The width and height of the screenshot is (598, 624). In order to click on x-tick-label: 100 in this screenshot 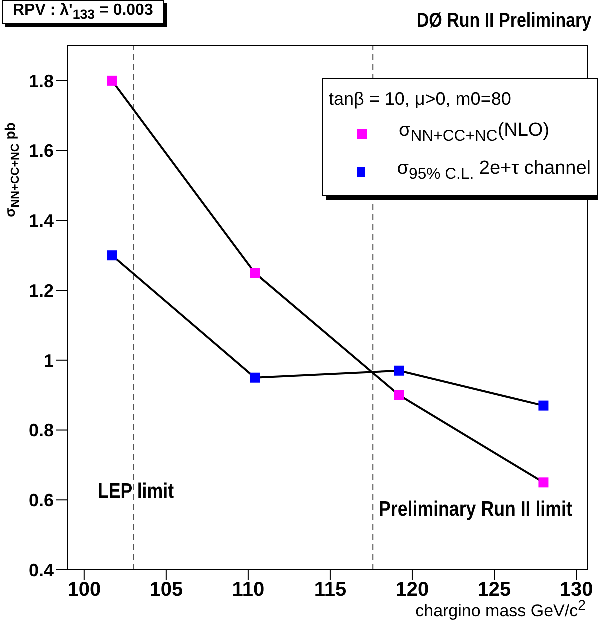, I will do `click(85, 590)`.